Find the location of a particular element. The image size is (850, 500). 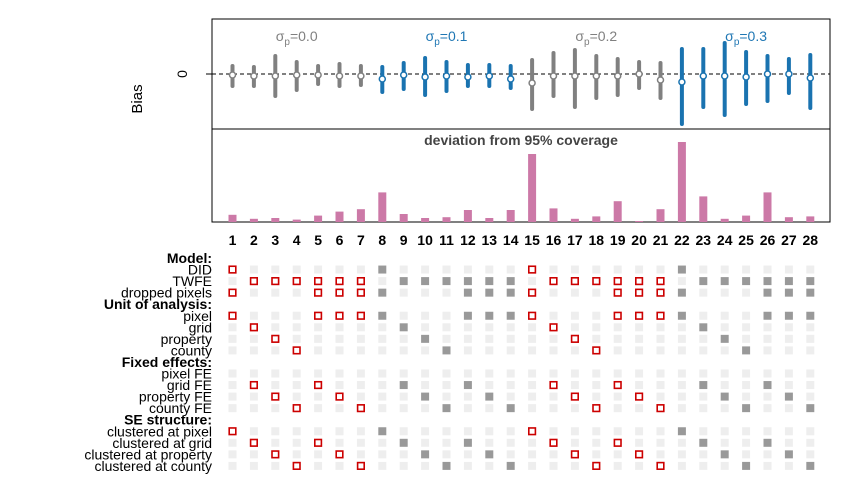

indicator-empty-r14-s10 is located at coordinates (425, 408).